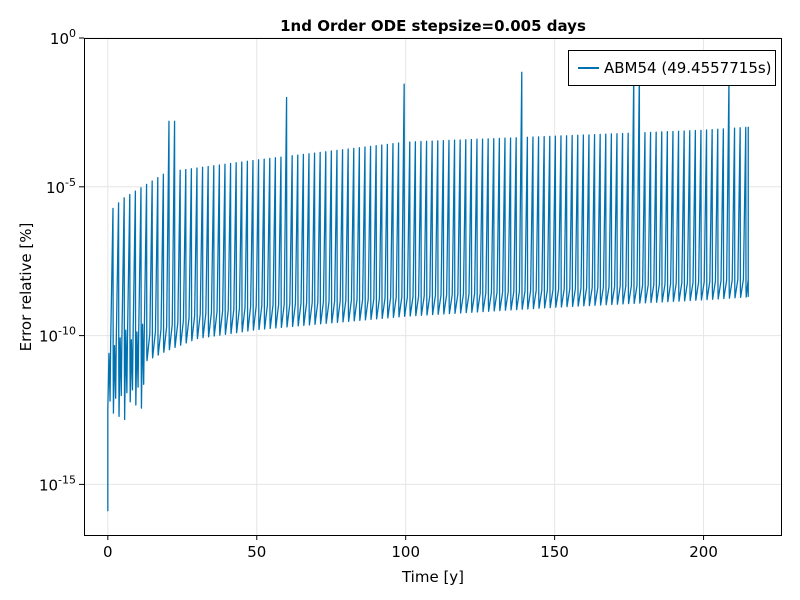 This screenshot has width=800, height=600. What do you see at coordinates (405, 552) in the screenshot?
I see `x-tick-label: 100` at bounding box center [405, 552].